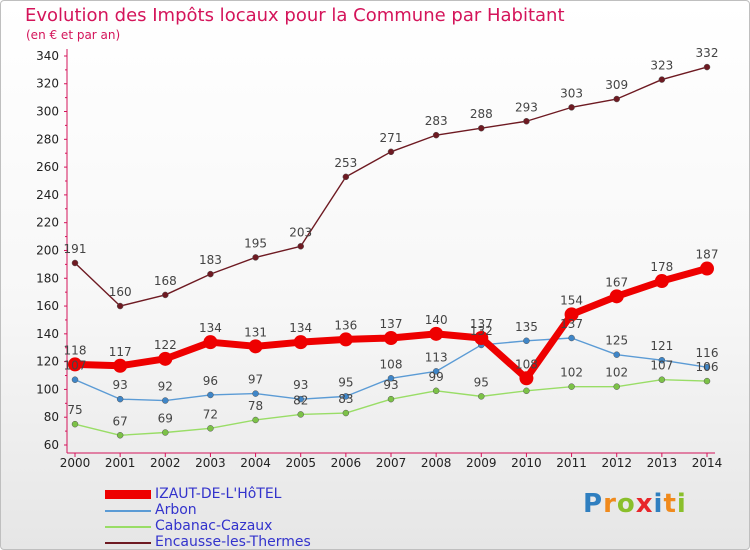 The image size is (750, 550). Describe the element at coordinates (233, 542) in the screenshot. I see `legend-label-encausse: Encausse-les-Thermes` at that location.